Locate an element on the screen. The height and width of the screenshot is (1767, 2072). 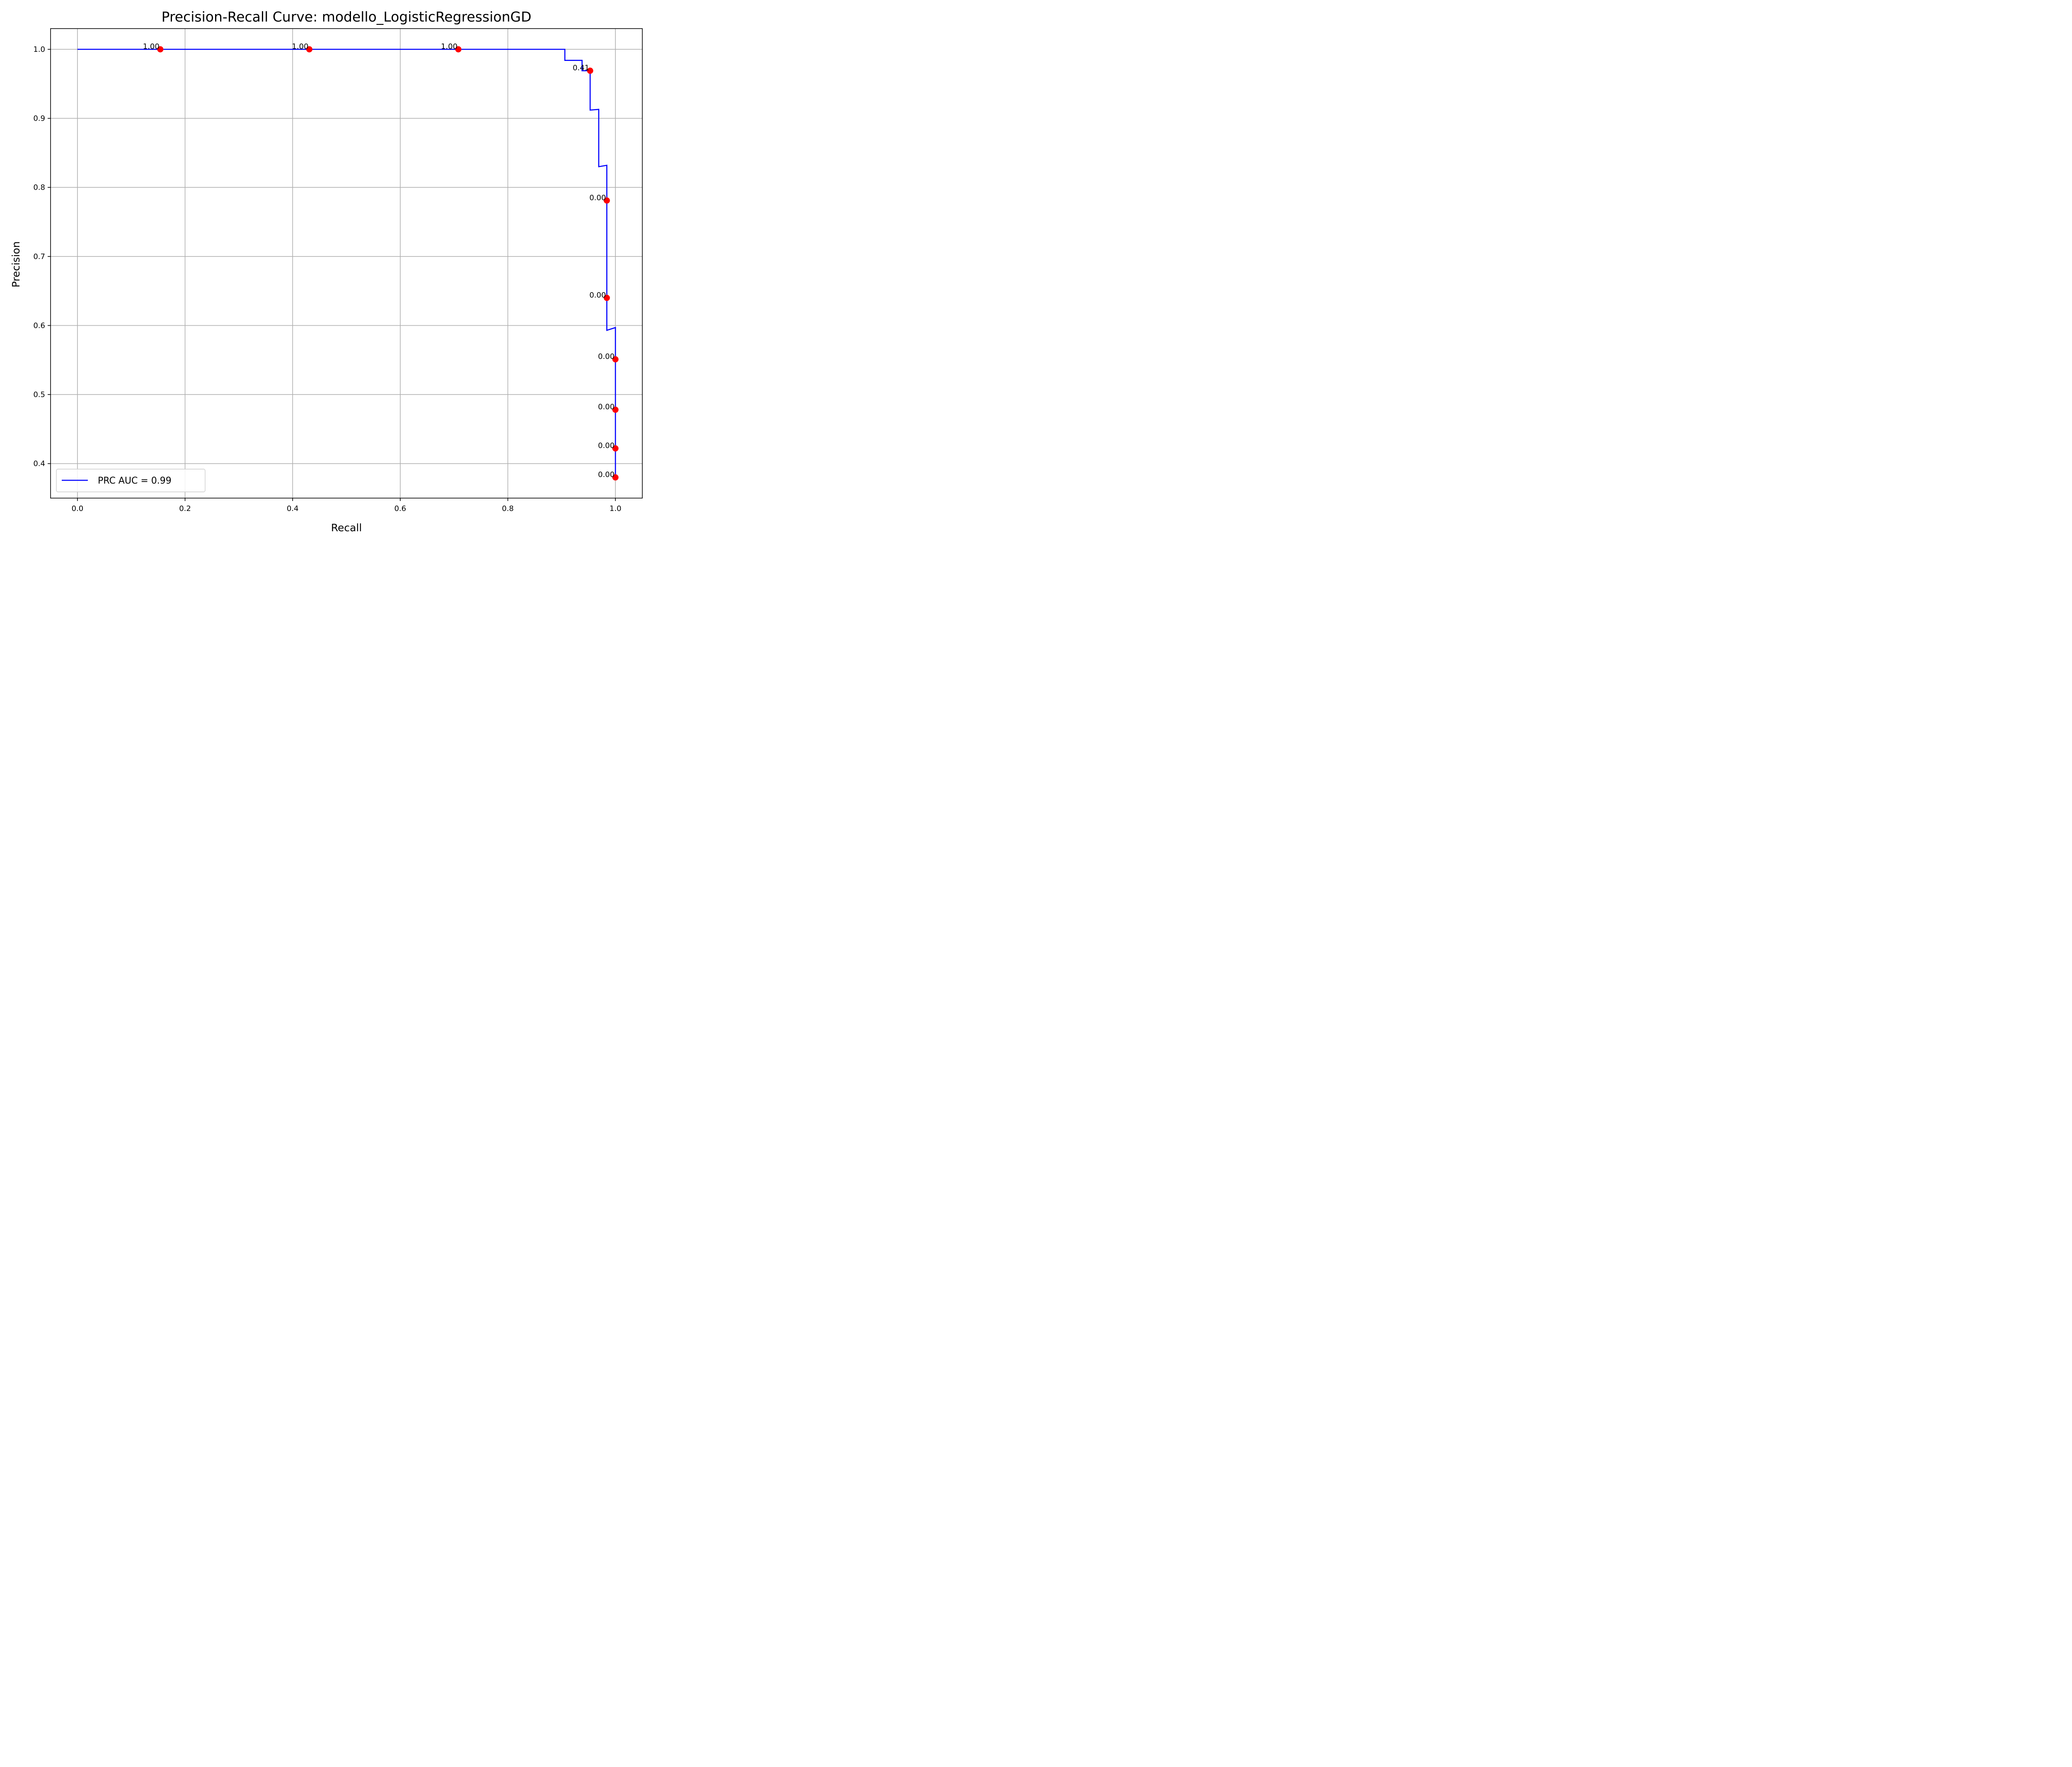
series-lines is located at coordinates (346, 263).